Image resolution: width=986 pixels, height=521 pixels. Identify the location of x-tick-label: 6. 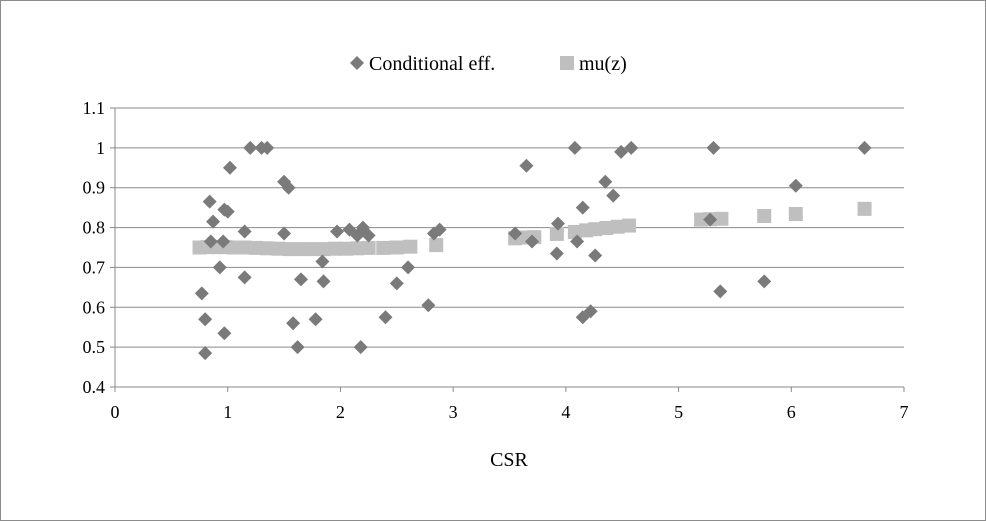
(791, 412).